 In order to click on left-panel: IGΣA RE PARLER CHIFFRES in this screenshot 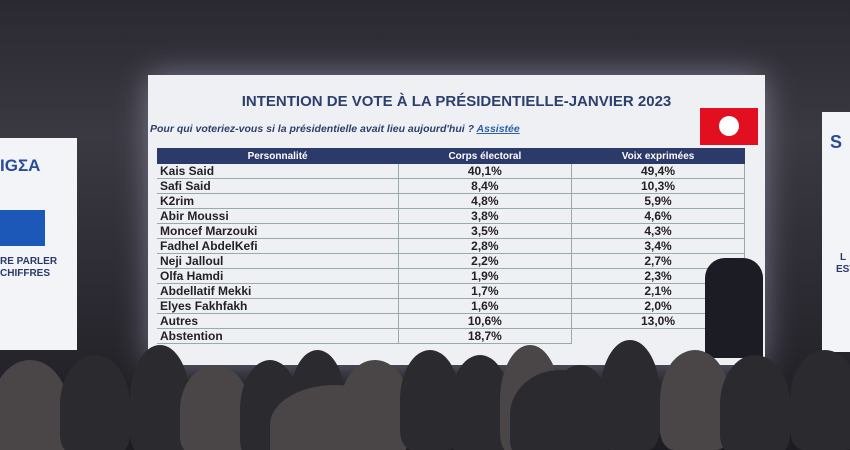, I will do `click(38, 244)`.